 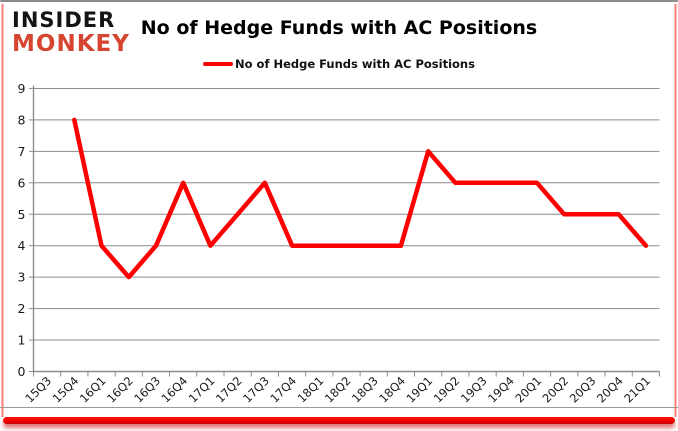 I want to click on x-tick-label-17Q4: 17Q4, so click(x=283, y=390).